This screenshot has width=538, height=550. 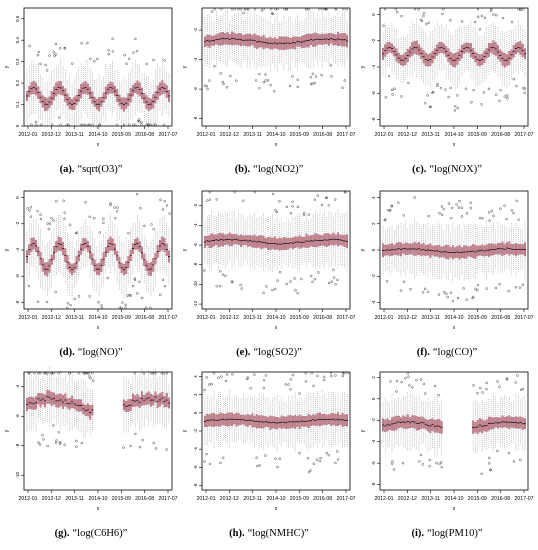 What do you see at coordinates (100, 352) in the screenshot?
I see `caption-text: “log(NO)”` at bounding box center [100, 352].